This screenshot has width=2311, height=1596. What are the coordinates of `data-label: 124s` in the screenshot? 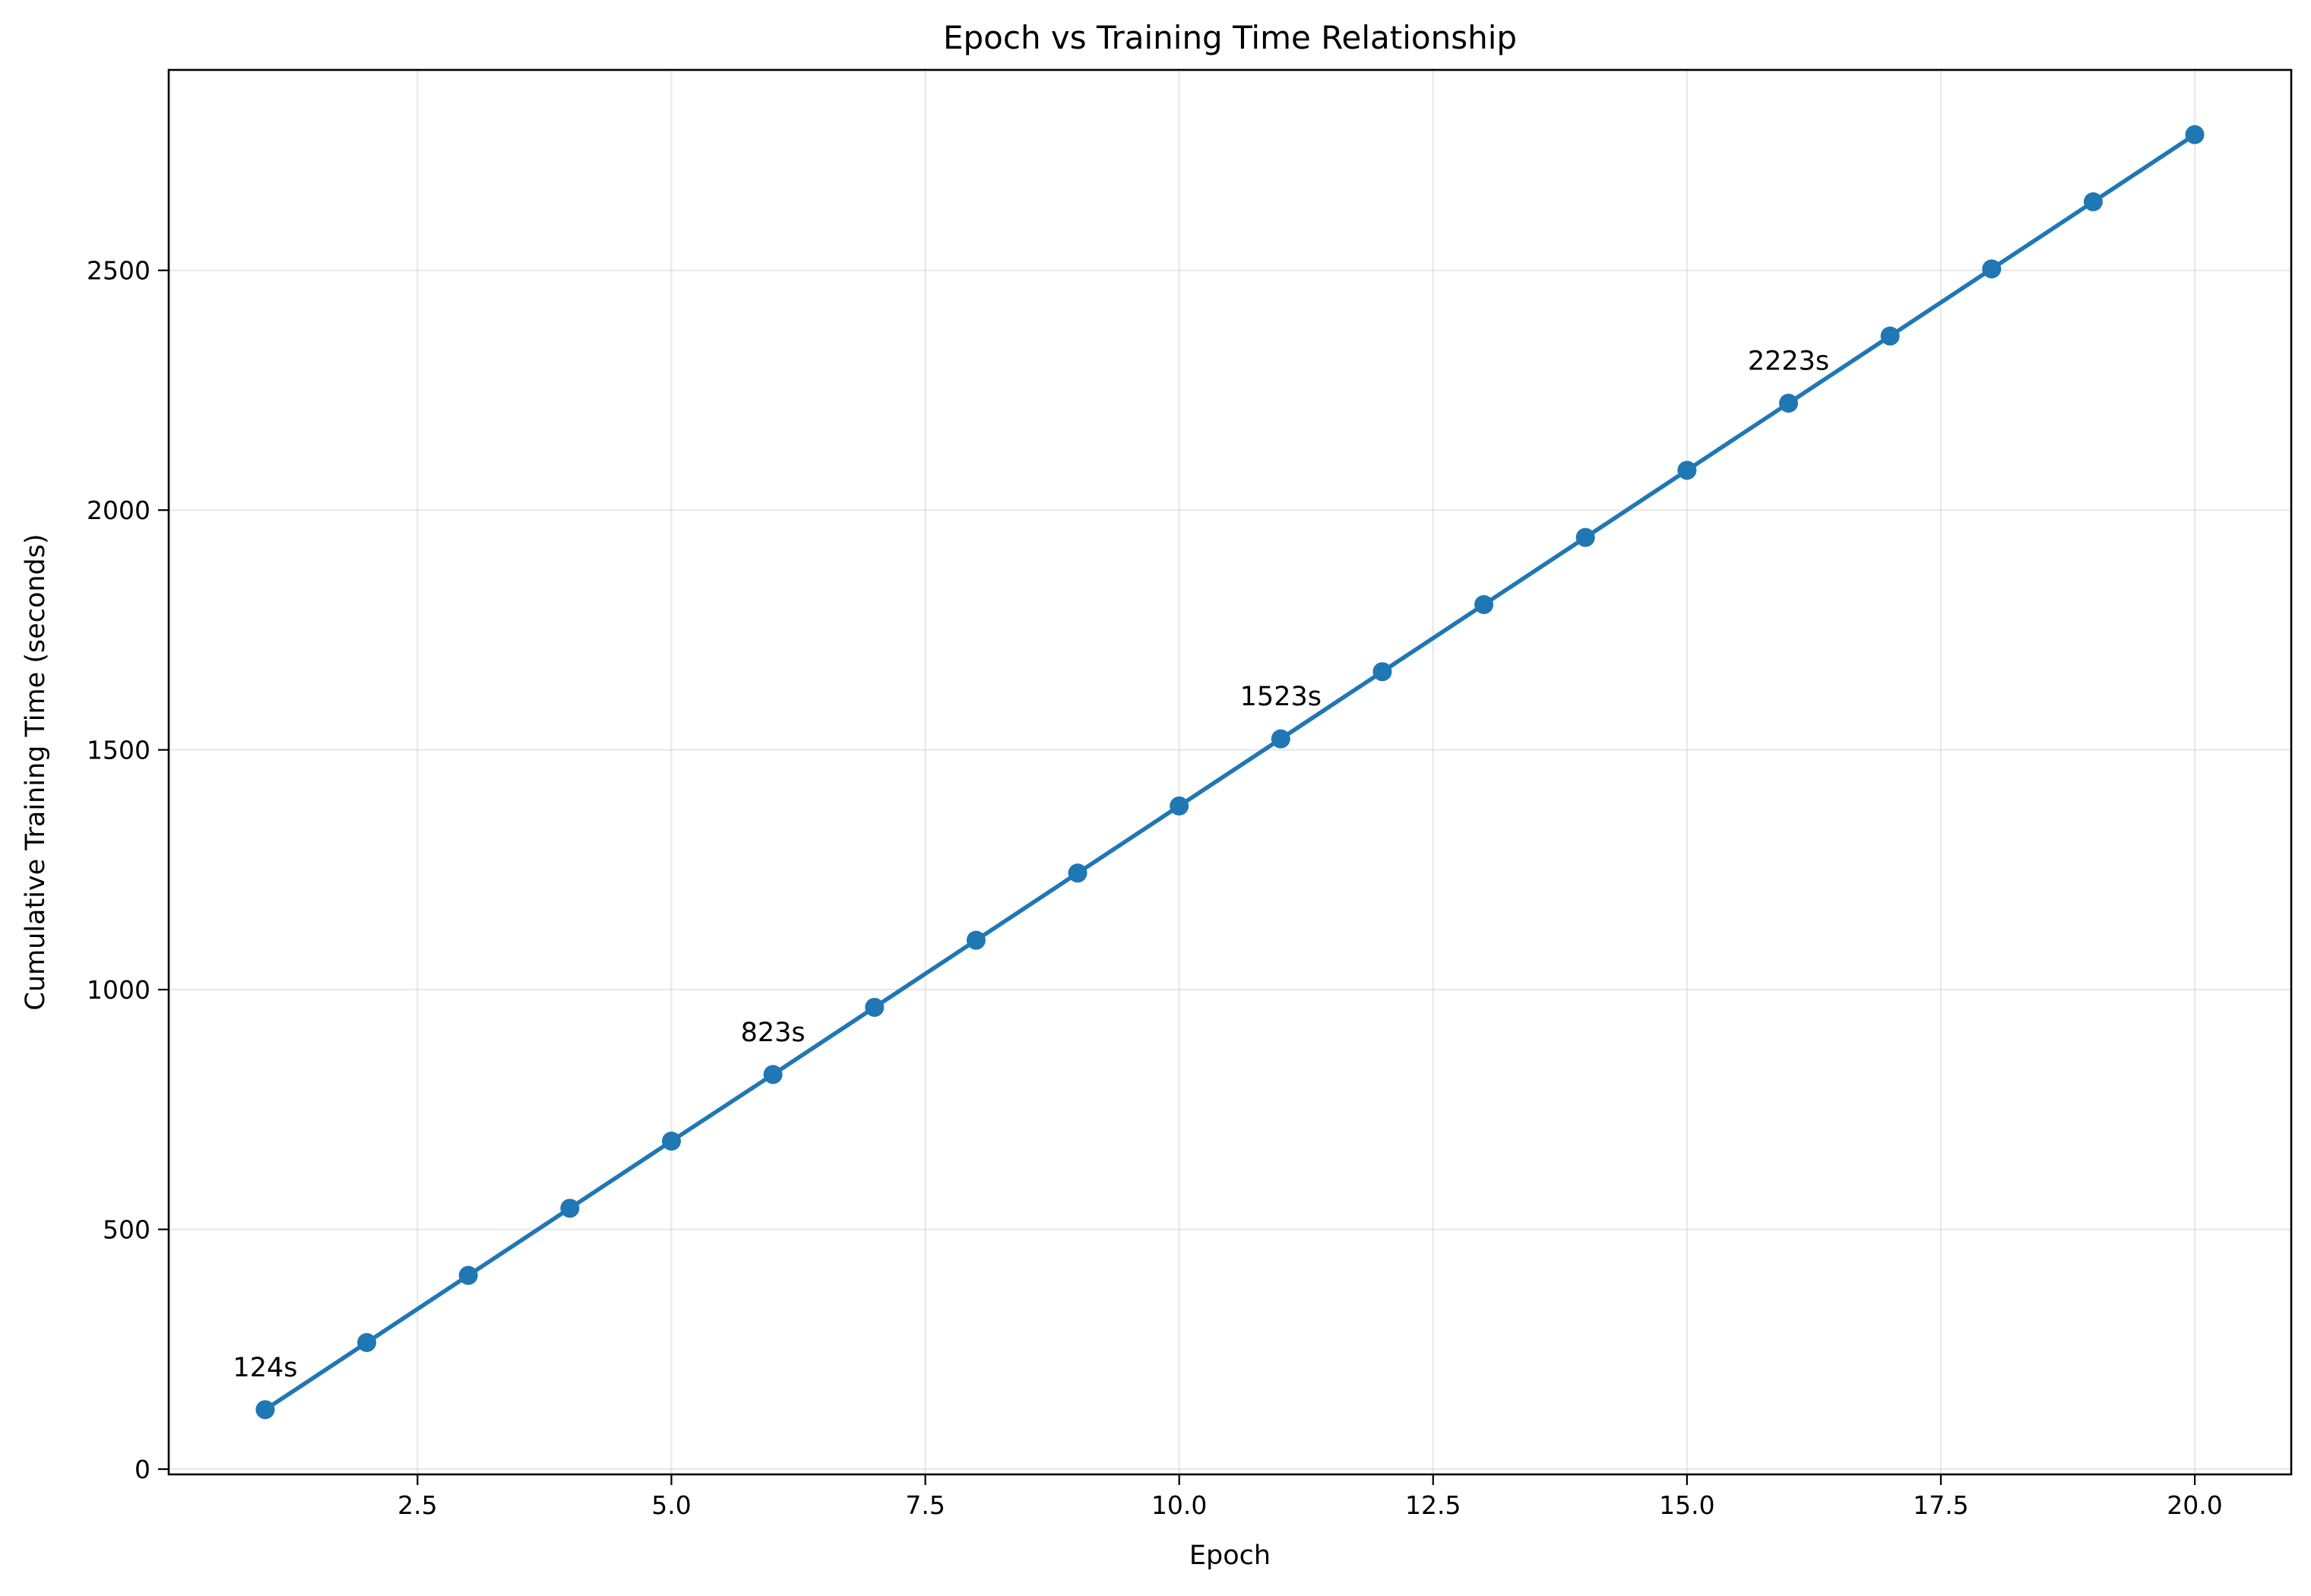 It's located at (265, 1368).